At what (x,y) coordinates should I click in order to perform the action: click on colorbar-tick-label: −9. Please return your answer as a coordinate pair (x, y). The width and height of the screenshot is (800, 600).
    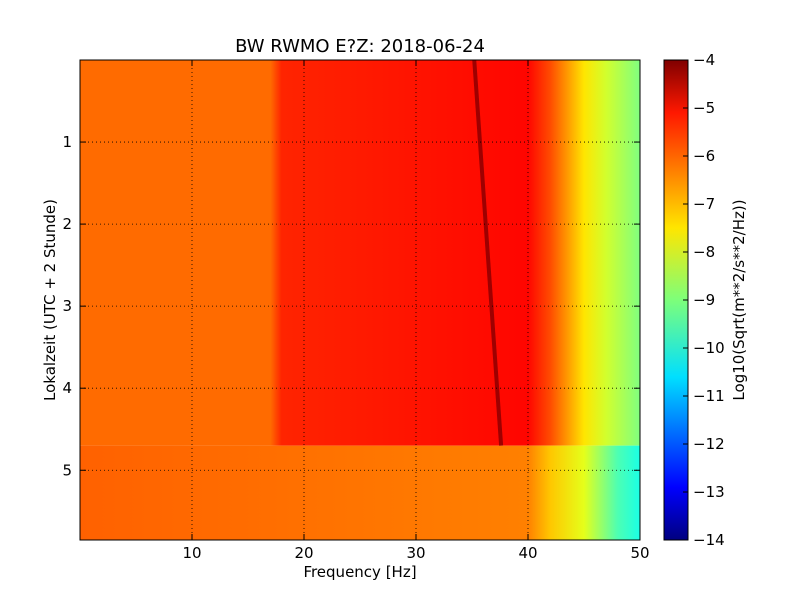
    Looking at the image, I should click on (704, 300).